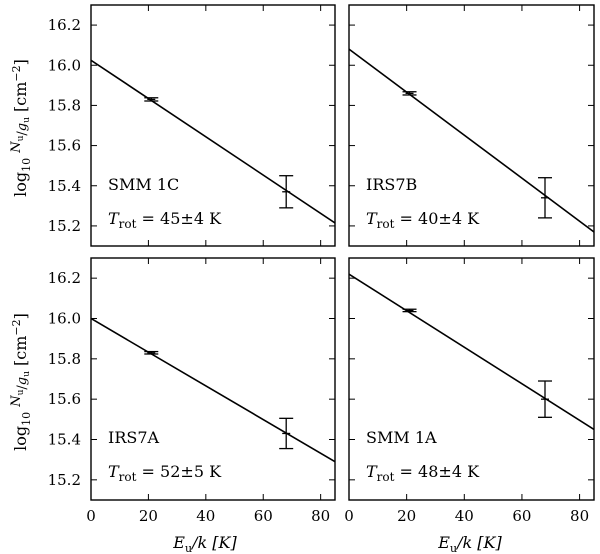 This screenshot has height=554, width=600. I want to click on trot-label: Trot = 48±4 K, so click(423, 473).